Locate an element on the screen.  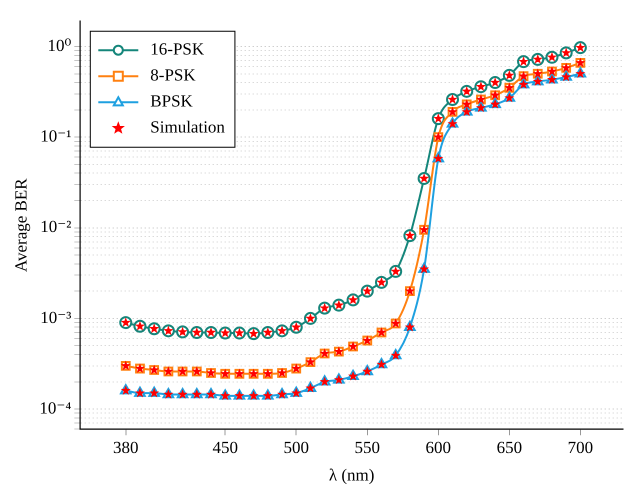
x-tick-label: 550 is located at coordinates (367, 447).